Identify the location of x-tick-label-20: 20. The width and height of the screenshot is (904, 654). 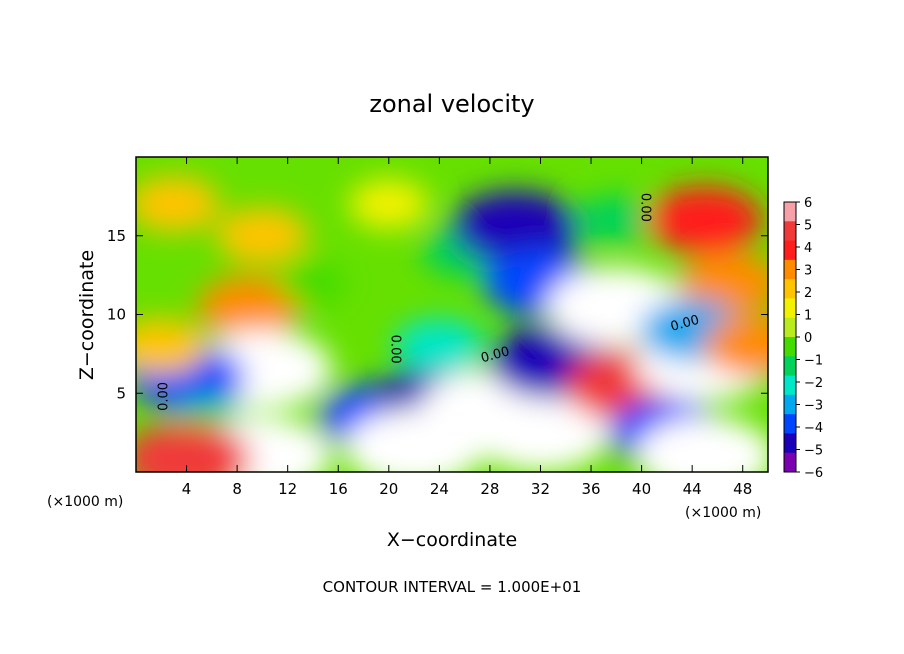
(388, 489).